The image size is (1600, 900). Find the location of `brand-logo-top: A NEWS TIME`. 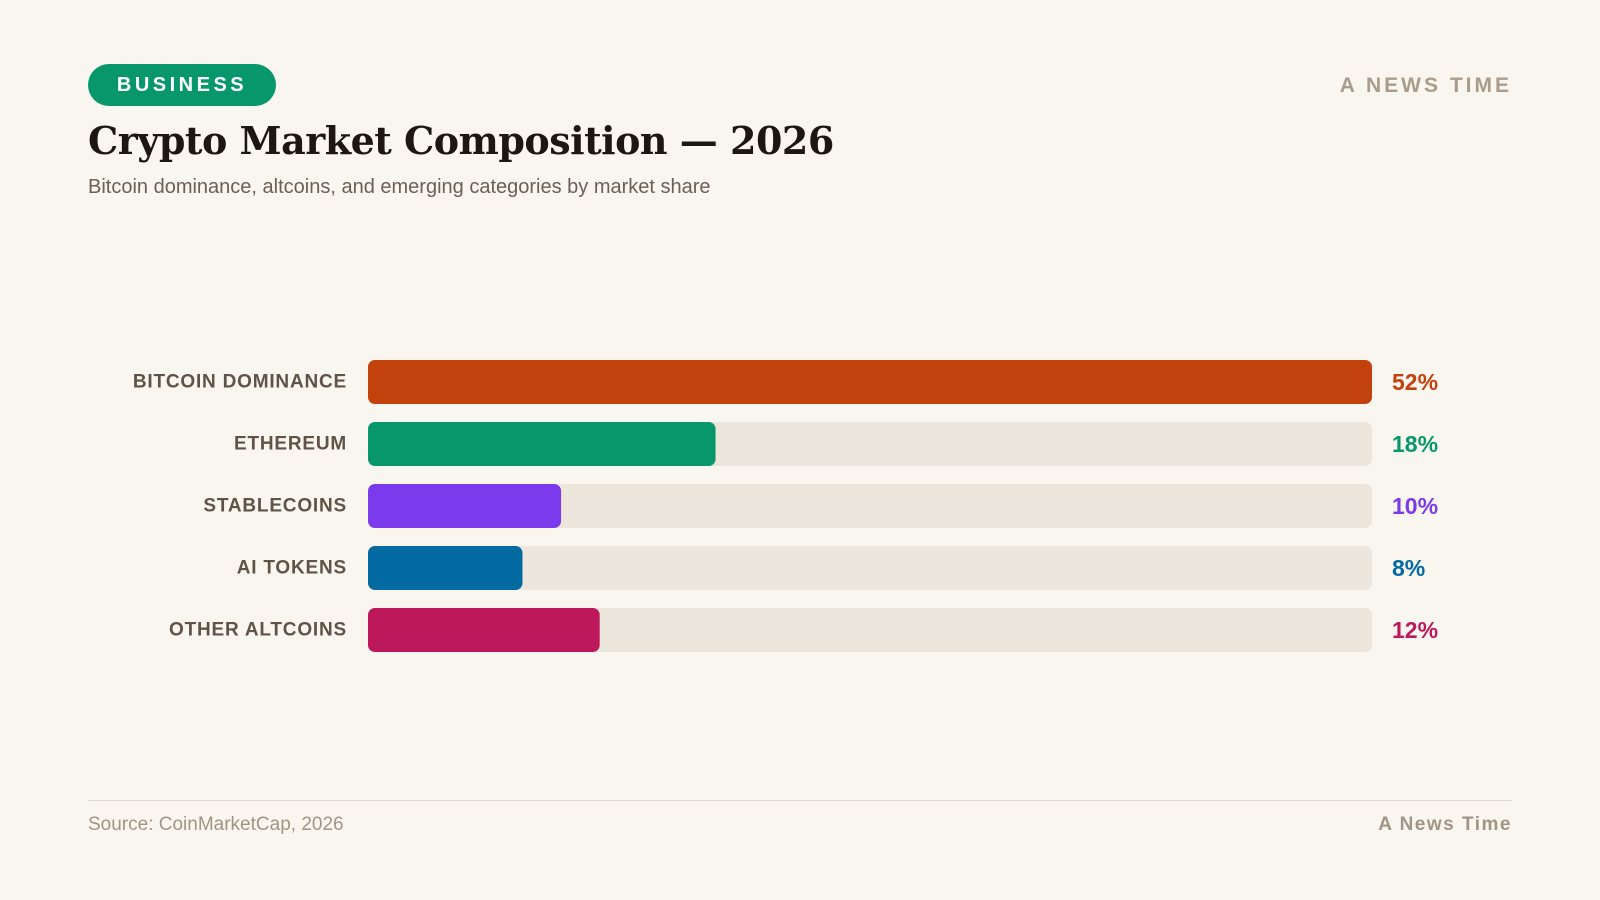

brand-logo-top: A NEWS TIME is located at coordinates (1425, 85).